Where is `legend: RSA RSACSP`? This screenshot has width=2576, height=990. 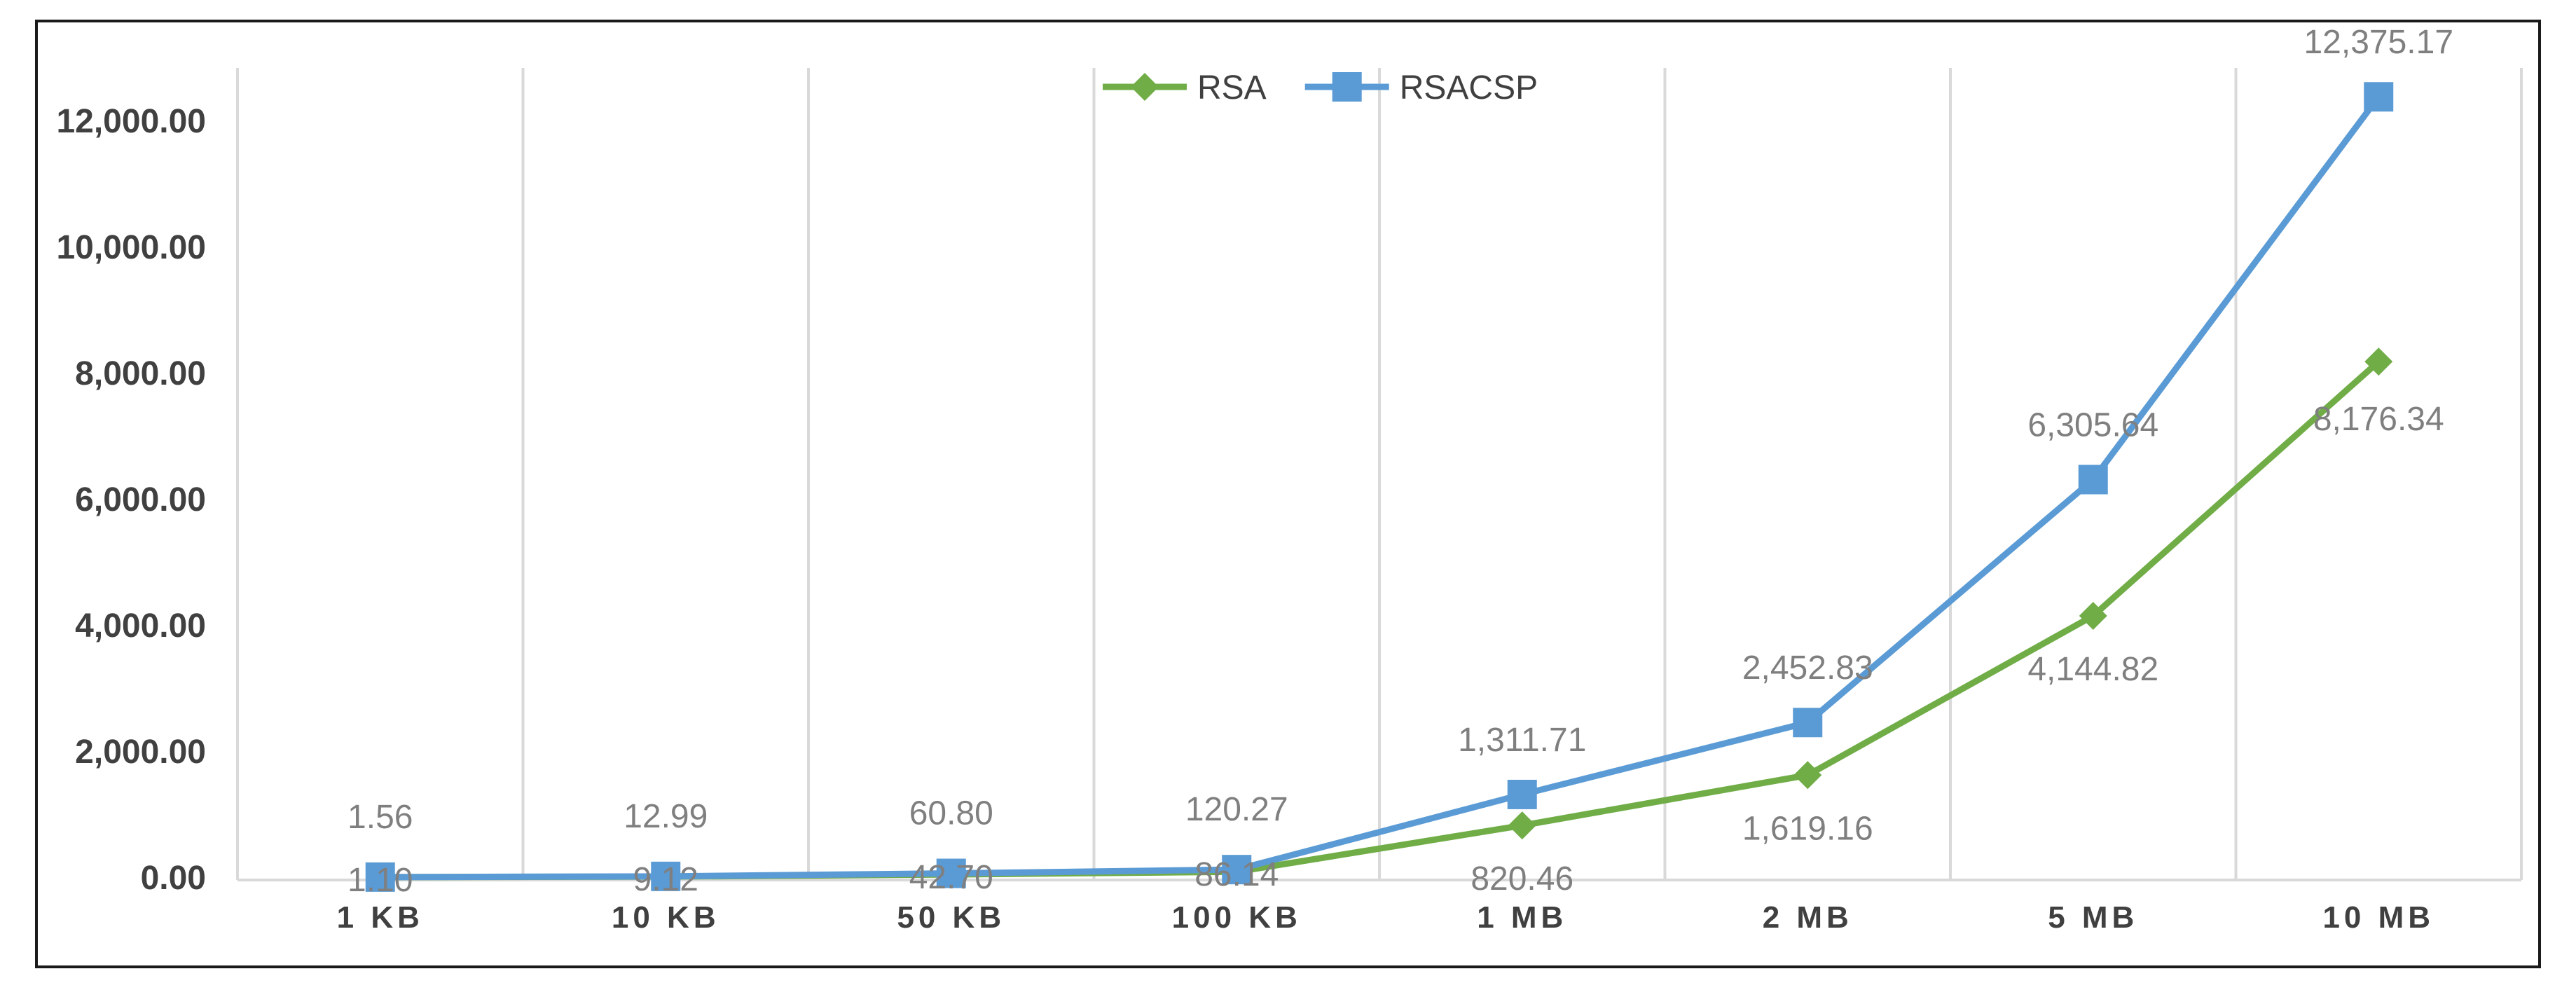
legend: RSA RSACSP is located at coordinates (1320, 87).